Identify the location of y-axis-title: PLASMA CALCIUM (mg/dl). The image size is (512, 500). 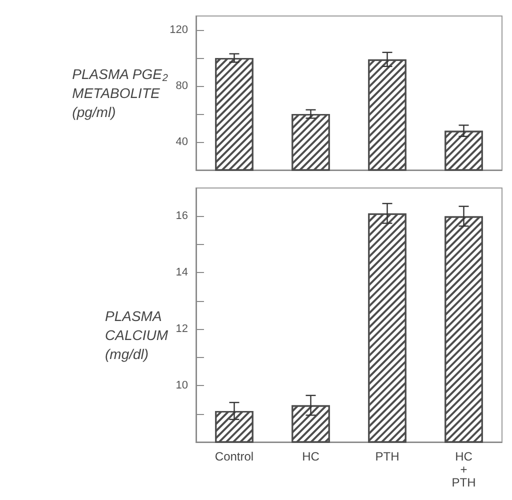
(136, 335).